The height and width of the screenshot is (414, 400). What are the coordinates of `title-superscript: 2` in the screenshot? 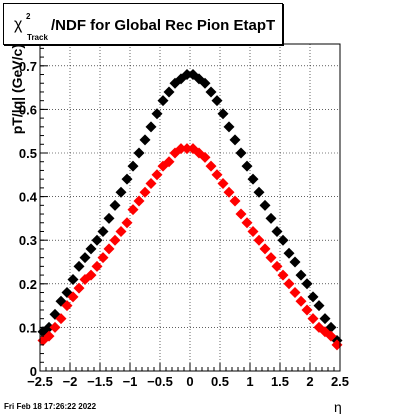 It's located at (28, 16).